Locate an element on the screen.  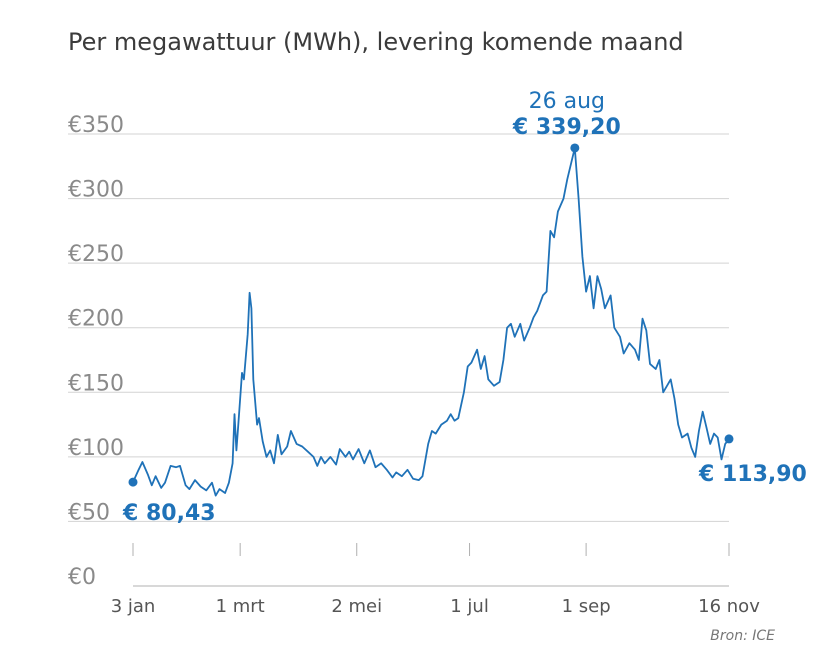
annotation-date: 26 aug is located at coordinates (567, 101).